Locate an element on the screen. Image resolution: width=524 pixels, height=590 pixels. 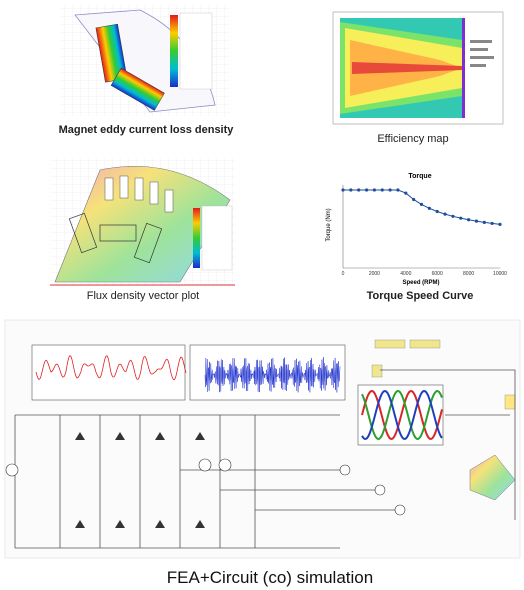
caption: Torque Speed Curve is located at coordinates (420, 296).